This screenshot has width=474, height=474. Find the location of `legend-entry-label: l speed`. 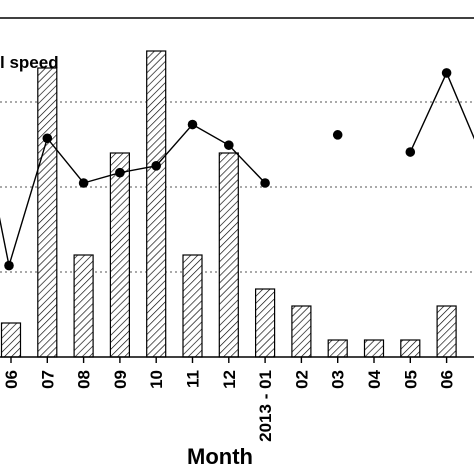

legend-entry-label: l speed is located at coordinates (29, 62).